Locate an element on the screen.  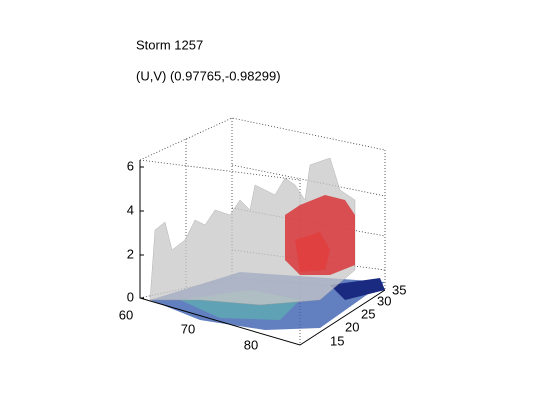
z-ticks is located at coordinates (142, 232).